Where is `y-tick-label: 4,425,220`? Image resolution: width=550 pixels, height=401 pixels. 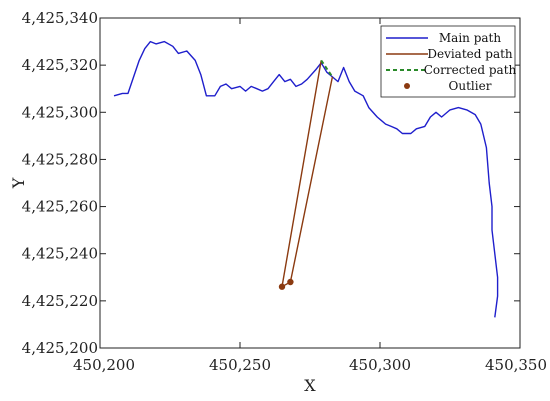
y-tick-label: 4,425,220 is located at coordinates (60, 301).